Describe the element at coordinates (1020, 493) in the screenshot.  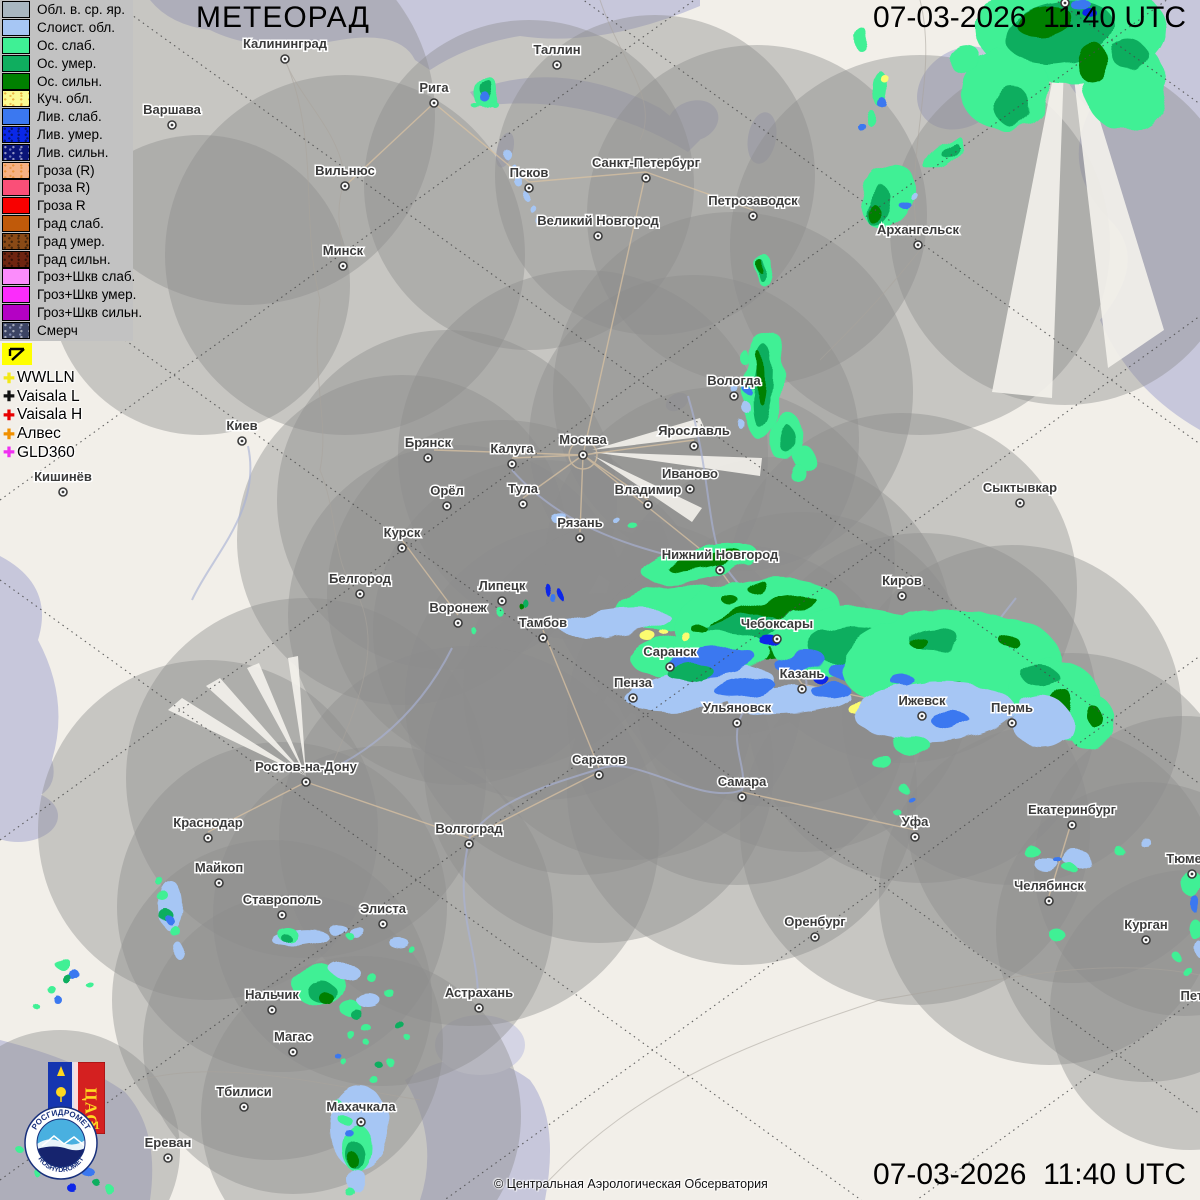
I see `city-marker: Сыктывкар` at that location.